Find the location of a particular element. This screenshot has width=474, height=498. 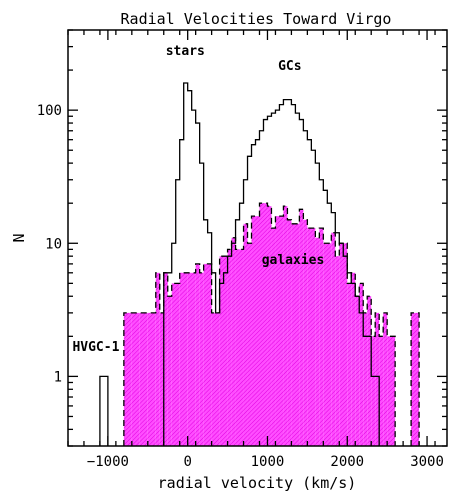

annotation-stars: stars is located at coordinates (185, 51).